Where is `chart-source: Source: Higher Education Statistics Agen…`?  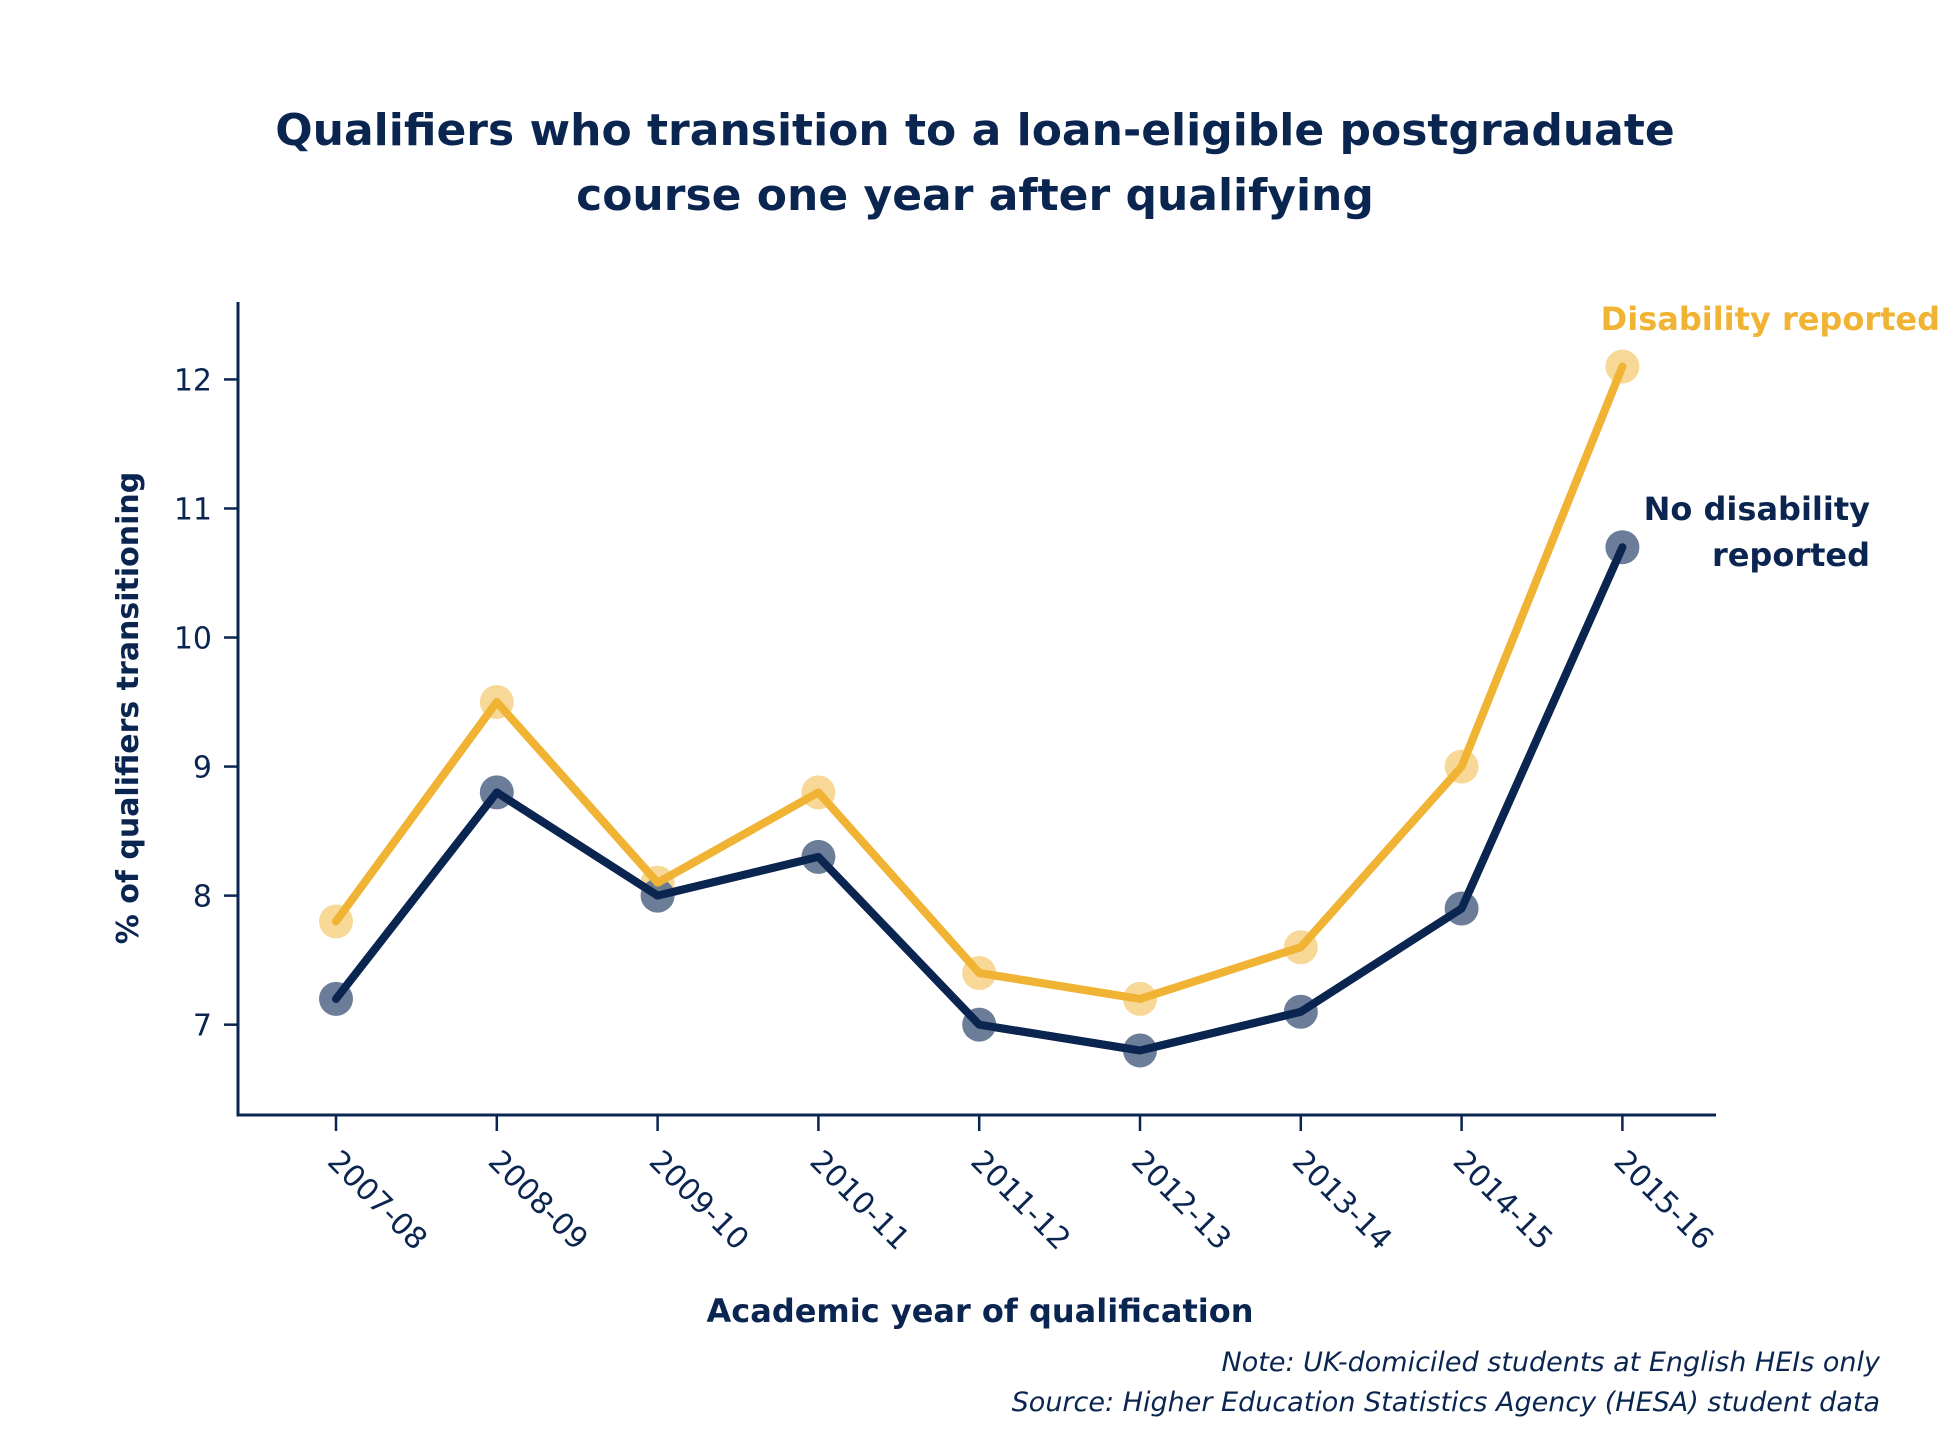 chart-source: Source: Higher Education Statistics Agen… is located at coordinates (1445, 1402).